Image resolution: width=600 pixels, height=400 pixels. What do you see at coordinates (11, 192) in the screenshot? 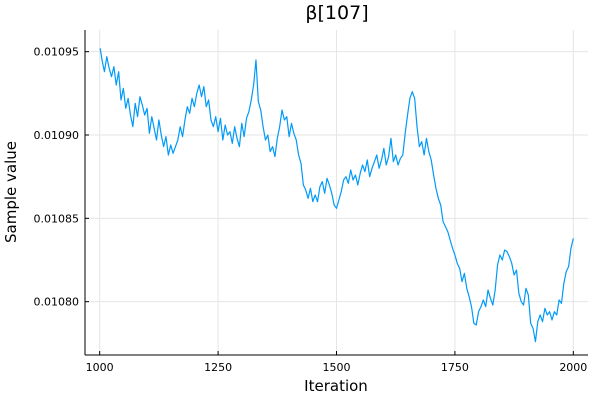
I see `y-axis-title: Sample value` at bounding box center [11, 192].